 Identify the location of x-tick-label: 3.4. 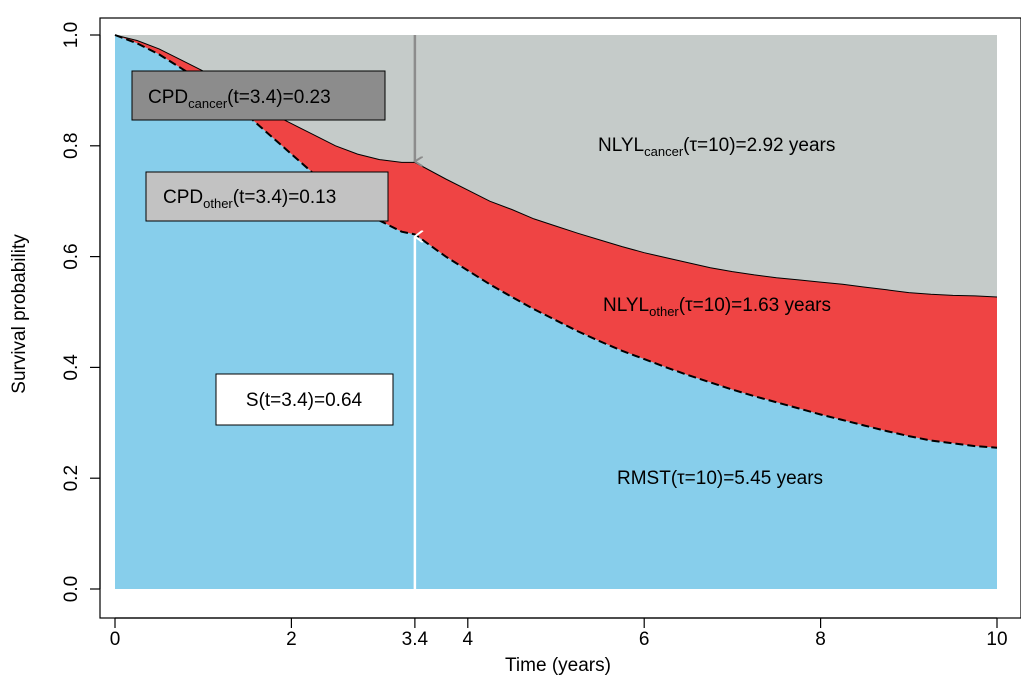
(415, 639).